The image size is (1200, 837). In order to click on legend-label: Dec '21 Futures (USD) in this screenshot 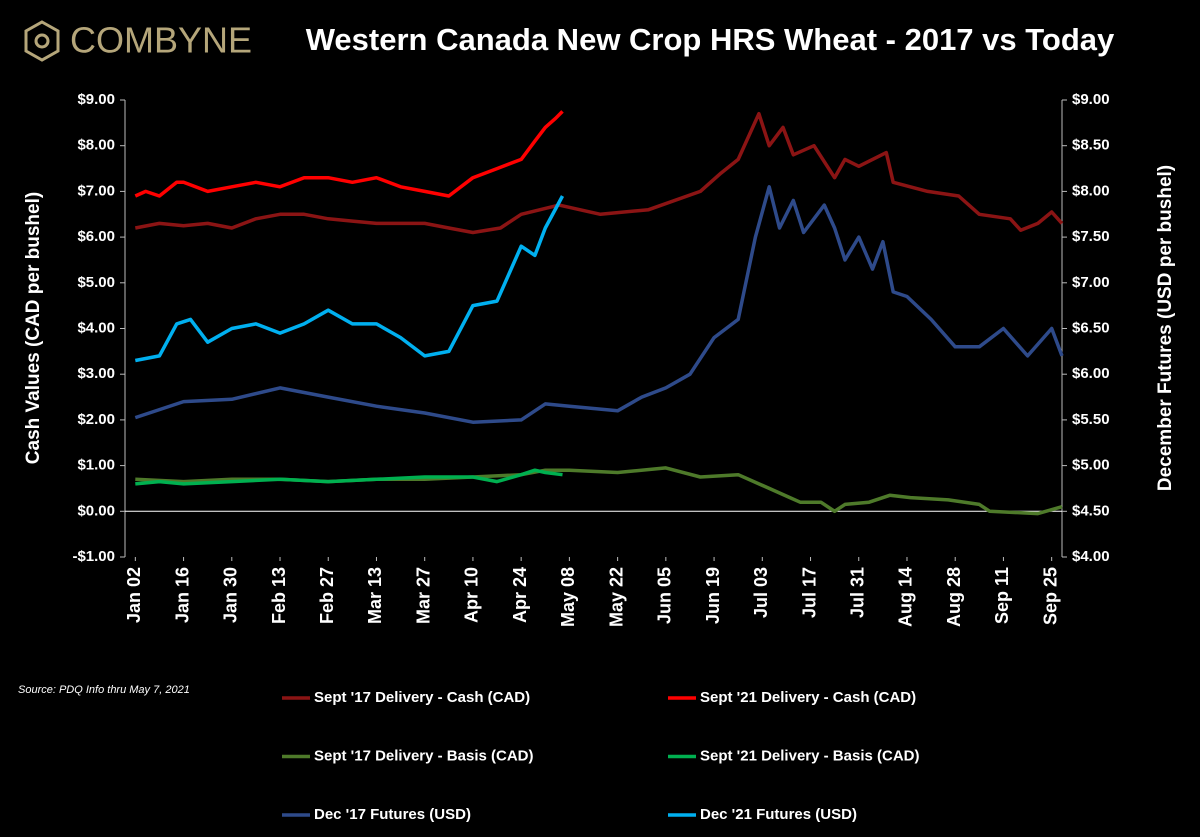, I will do `click(778, 814)`.